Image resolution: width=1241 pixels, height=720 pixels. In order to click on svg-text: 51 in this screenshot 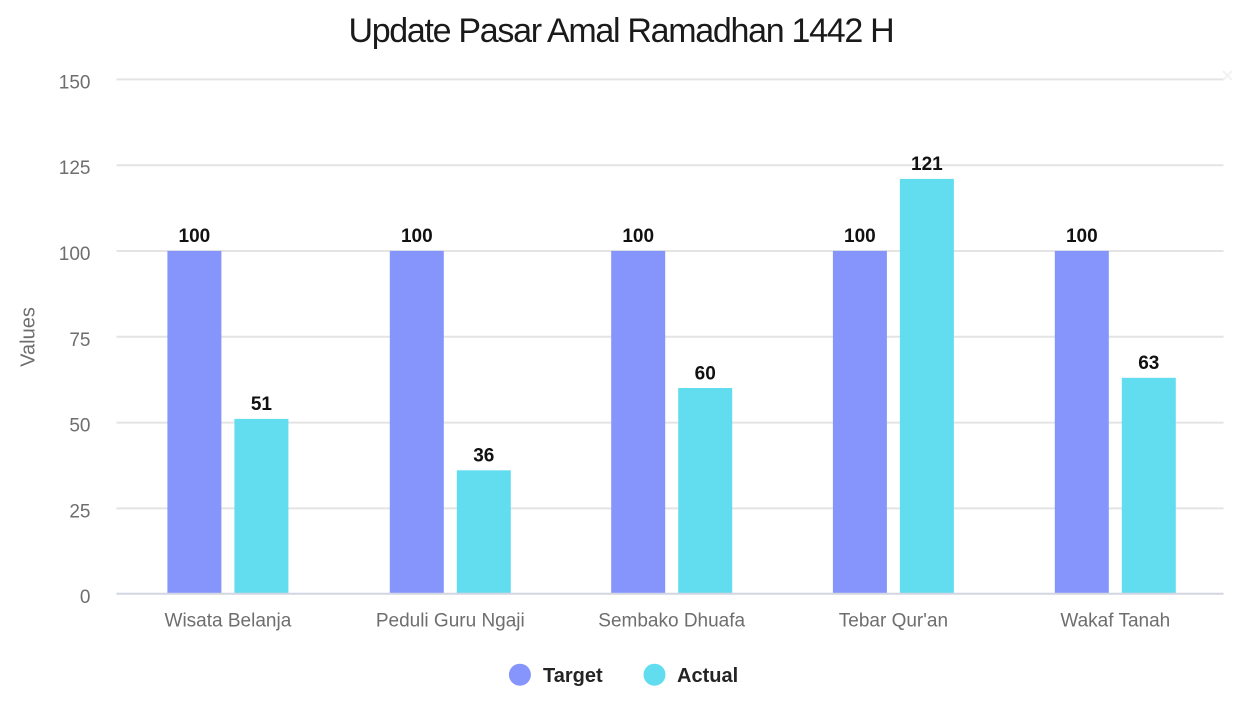, I will do `click(262, 404)`.